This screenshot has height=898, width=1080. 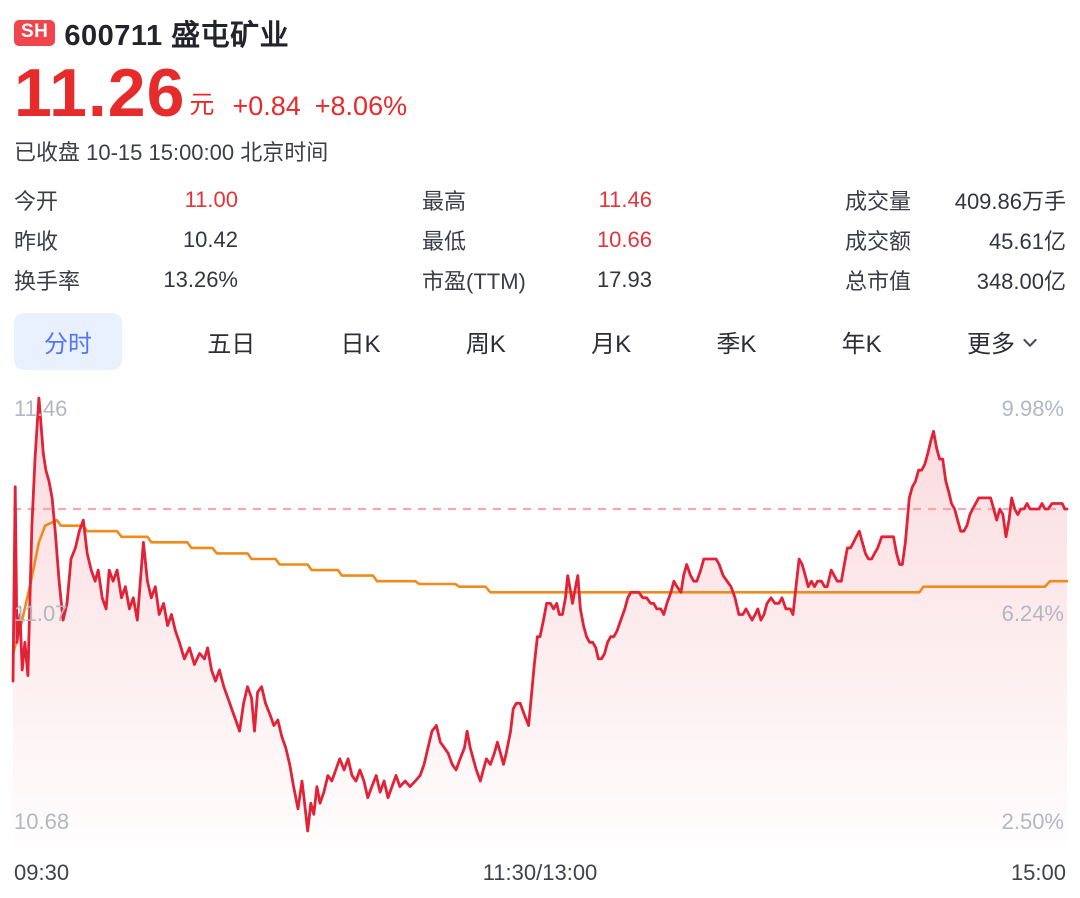 I want to click on tab-five-day: 五日, so click(x=231, y=344).